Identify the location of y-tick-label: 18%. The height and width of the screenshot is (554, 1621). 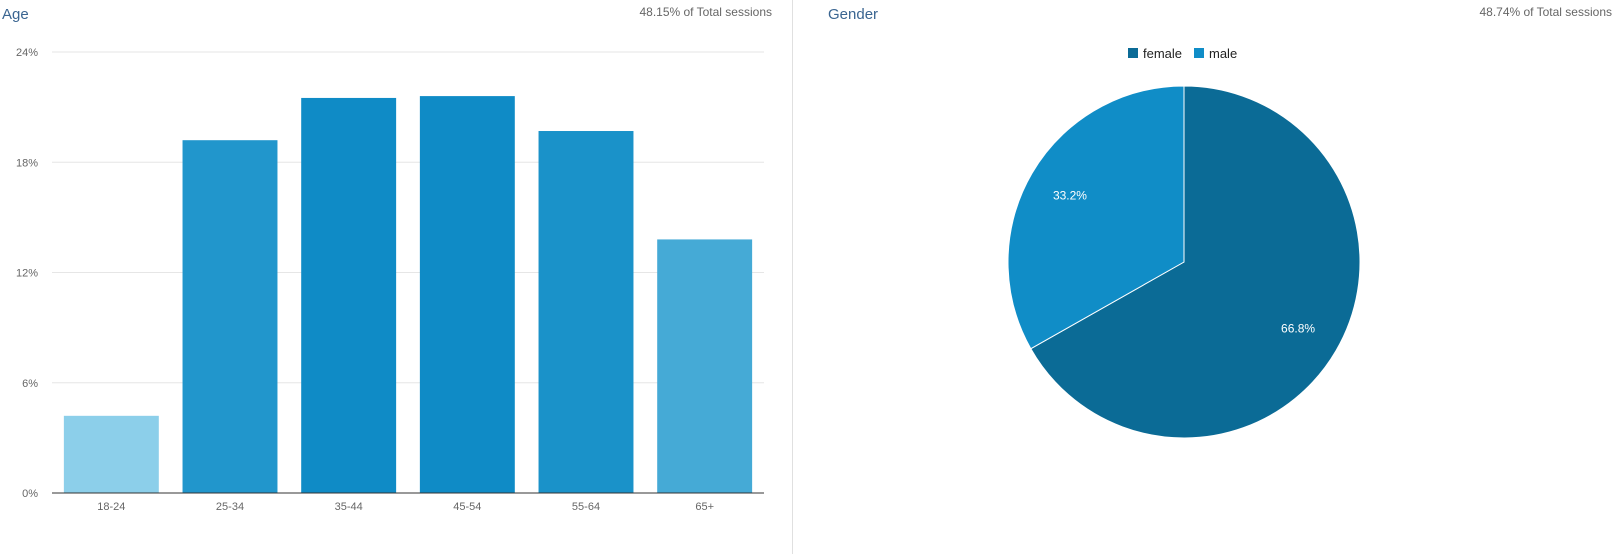
(27, 163).